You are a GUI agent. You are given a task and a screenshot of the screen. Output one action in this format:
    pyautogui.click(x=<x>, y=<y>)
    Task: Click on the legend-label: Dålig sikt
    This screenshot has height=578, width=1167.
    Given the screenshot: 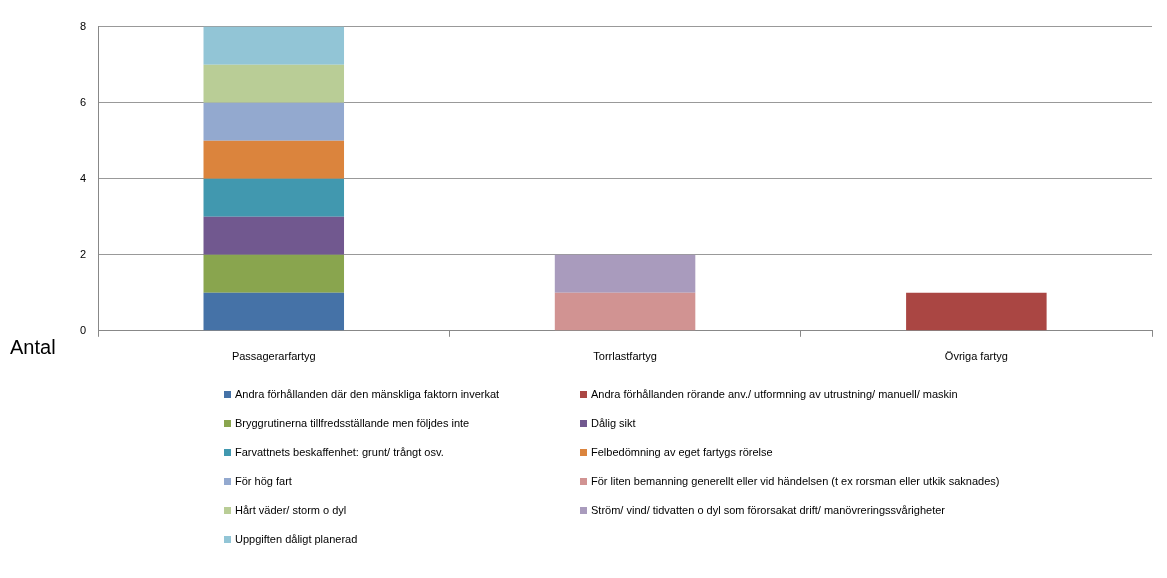 What is the action you would take?
    pyautogui.click(x=613, y=423)
    